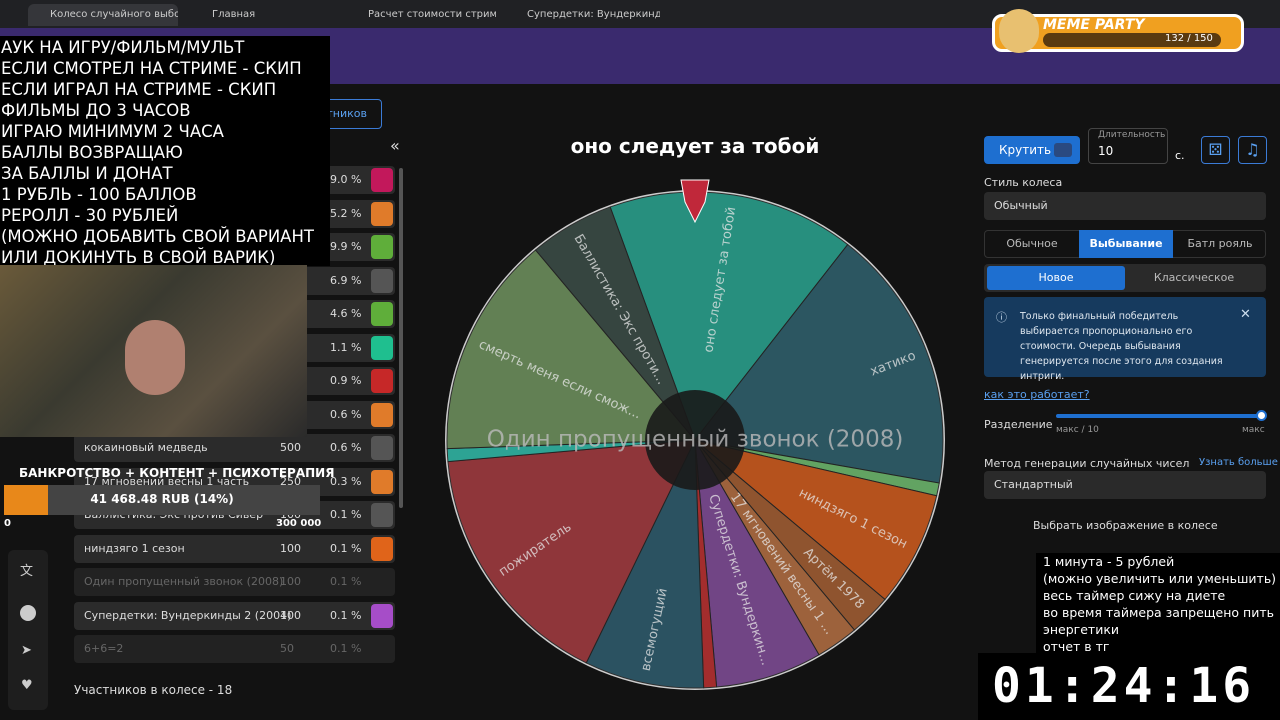 This screenshot has width=1280, height=720. Describe the element at coordinates (1159, 416) in the screenshot. I see `split-slider` at that location.